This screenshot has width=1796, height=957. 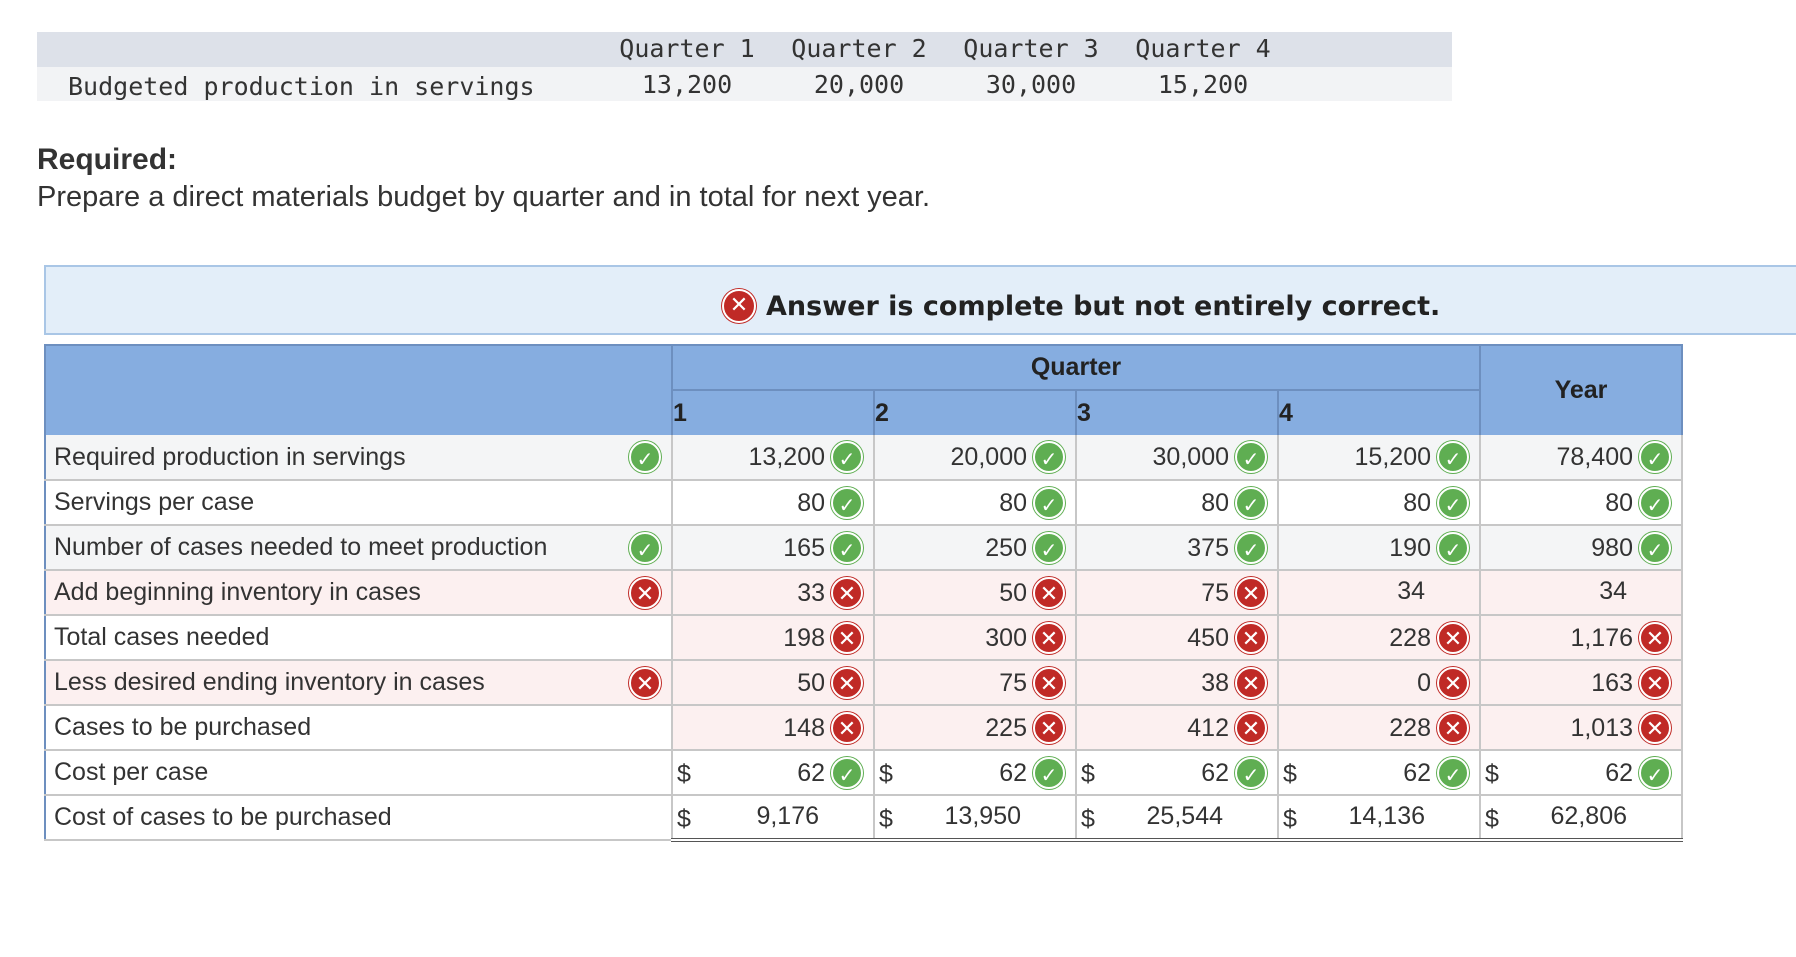 I want to click on given-quarter-2-title: Quarter 2, so click(x=859, y=48).